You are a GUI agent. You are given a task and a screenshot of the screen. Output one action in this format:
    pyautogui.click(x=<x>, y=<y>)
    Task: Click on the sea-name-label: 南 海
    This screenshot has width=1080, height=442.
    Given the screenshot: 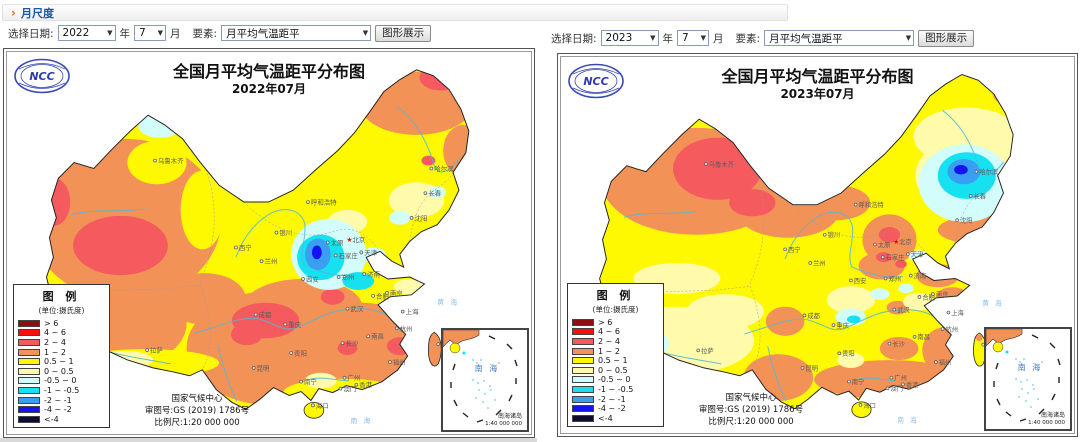 What is the action you would take?
    pyautogui.click(x=1030, y=367)
    